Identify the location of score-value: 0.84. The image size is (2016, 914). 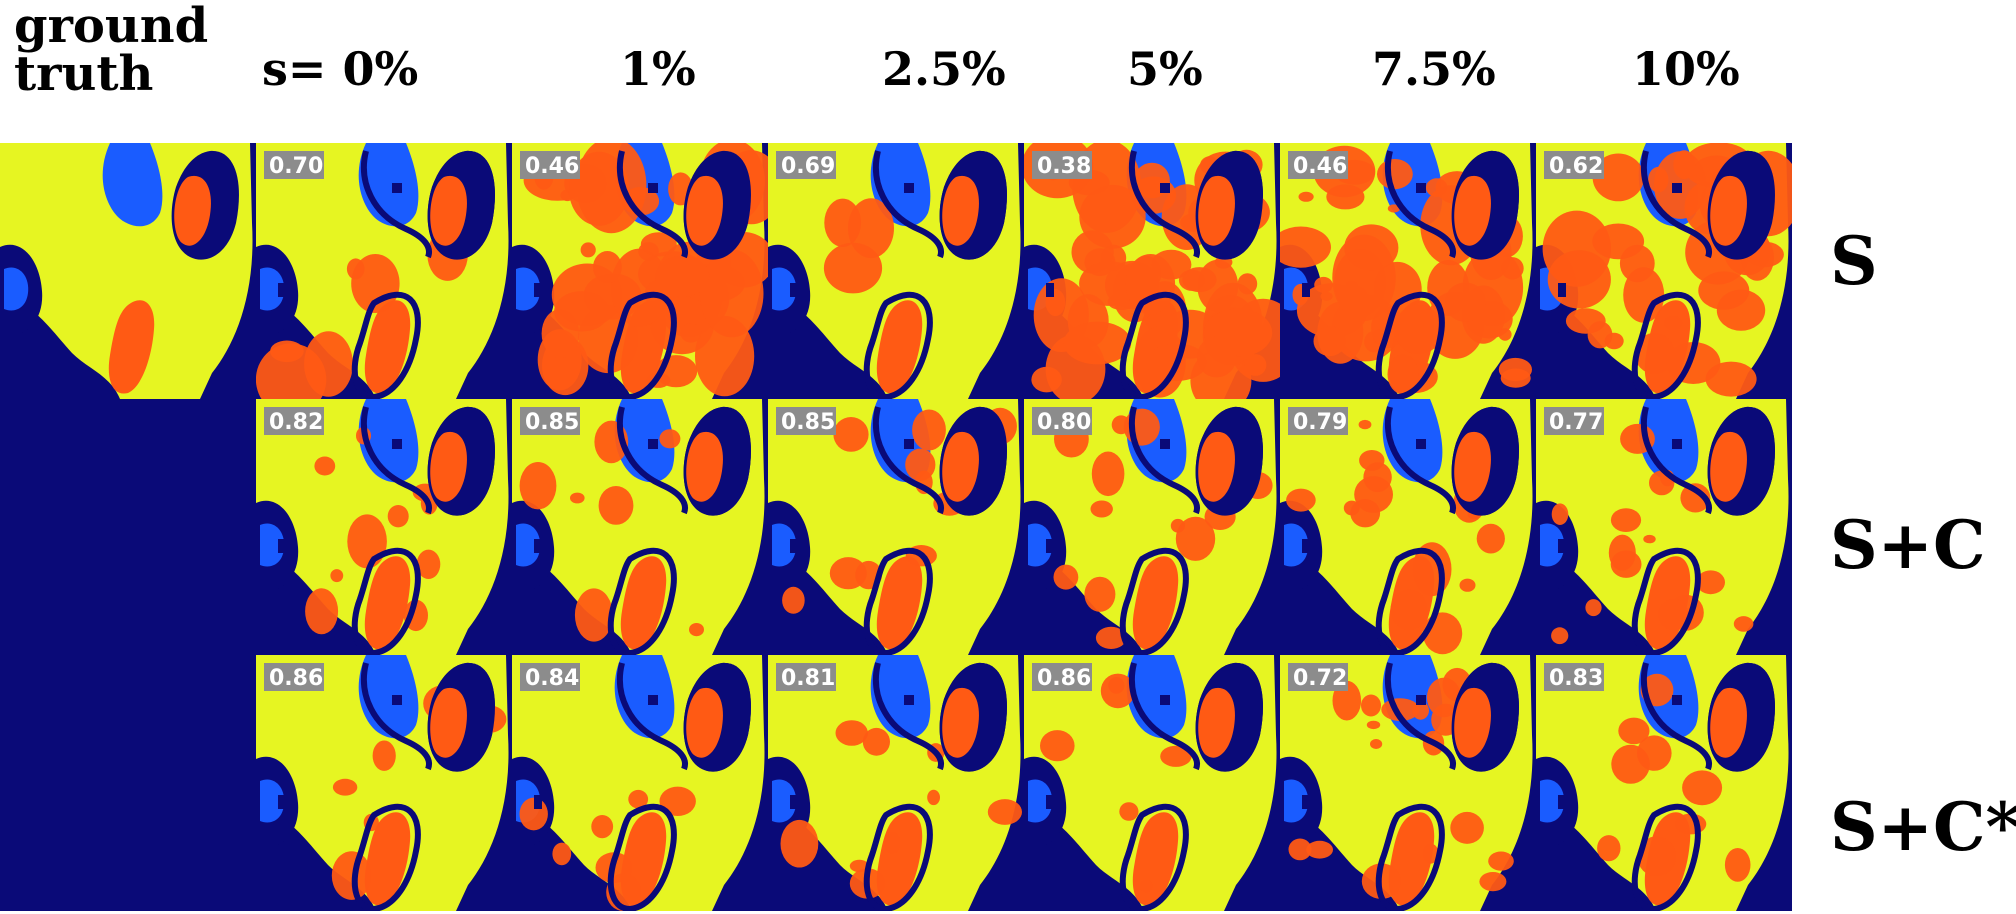
(552, 678).